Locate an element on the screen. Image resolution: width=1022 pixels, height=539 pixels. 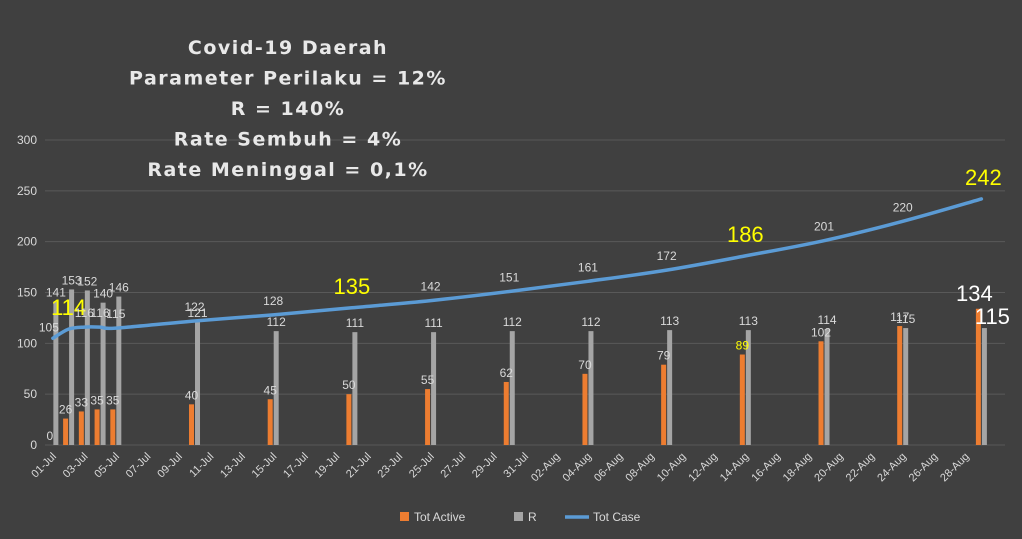
r-data-label: 152 is located at coordinates (87, 281).